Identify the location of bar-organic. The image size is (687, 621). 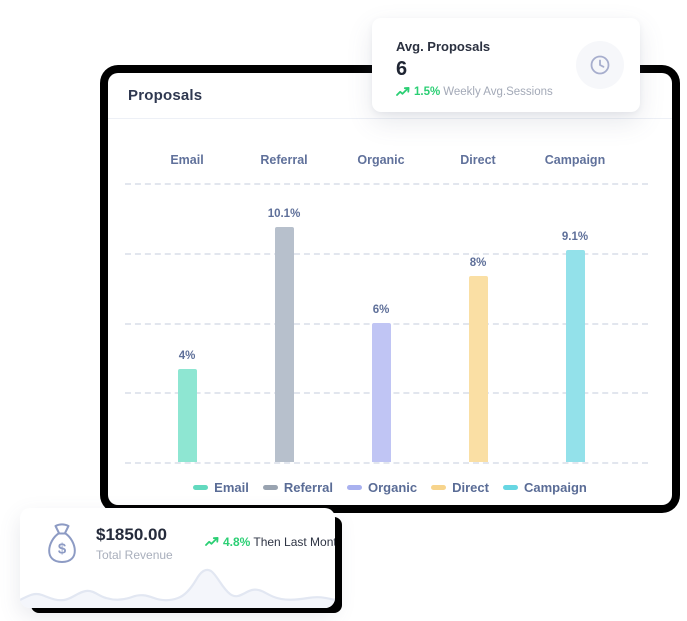
(381, 392).